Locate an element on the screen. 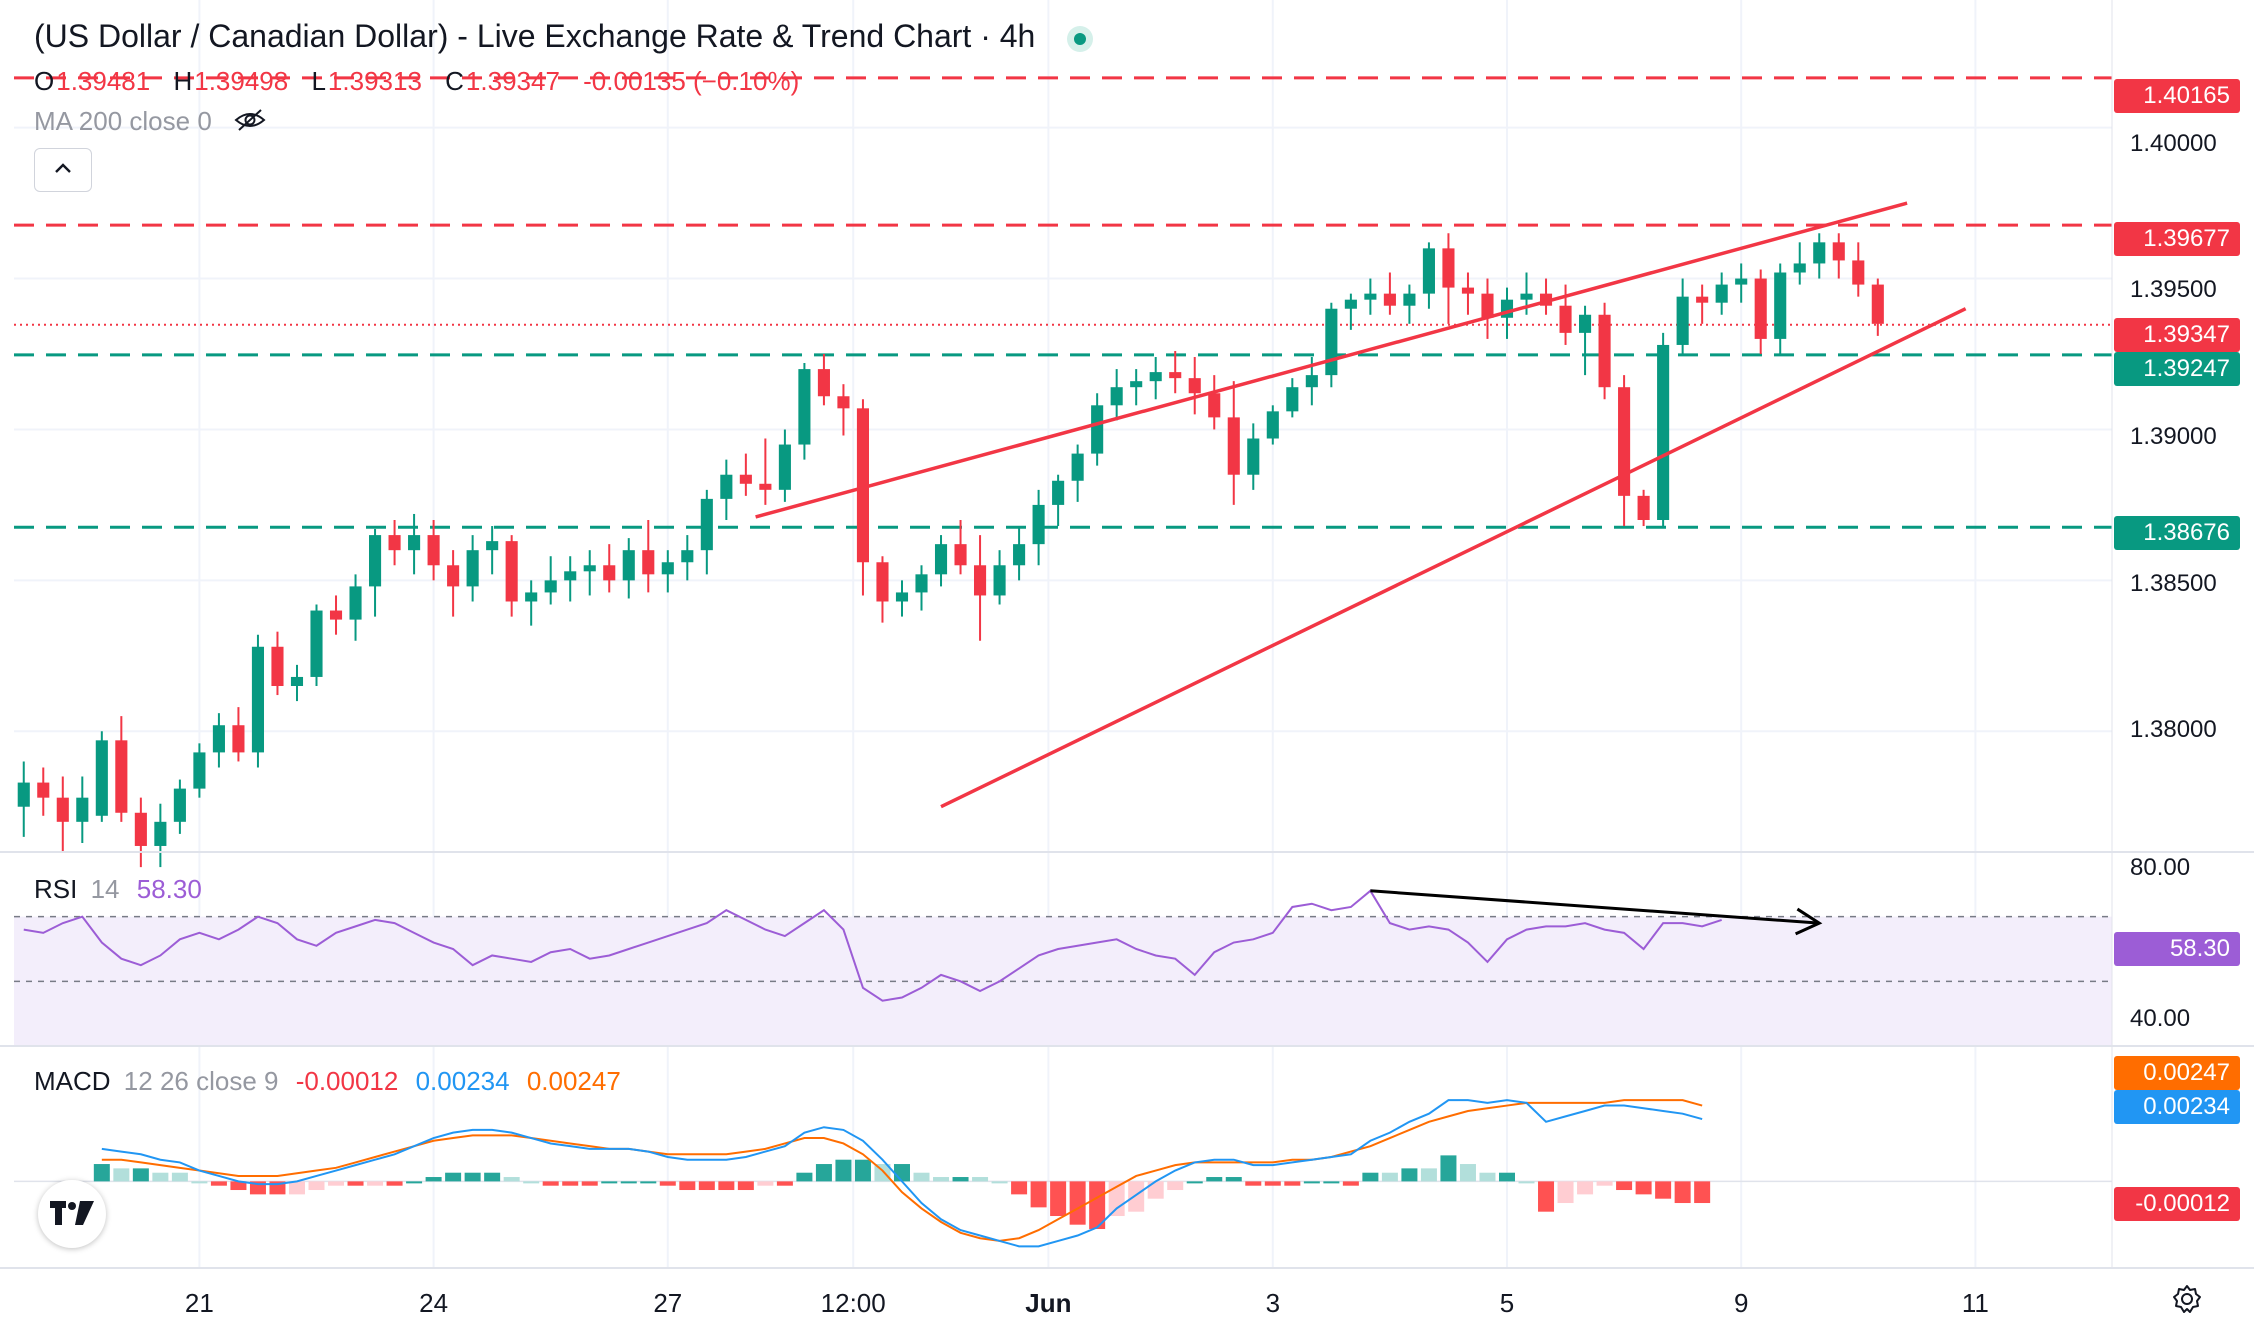  rsi-label: RSI is located at coordinates (56, 889).